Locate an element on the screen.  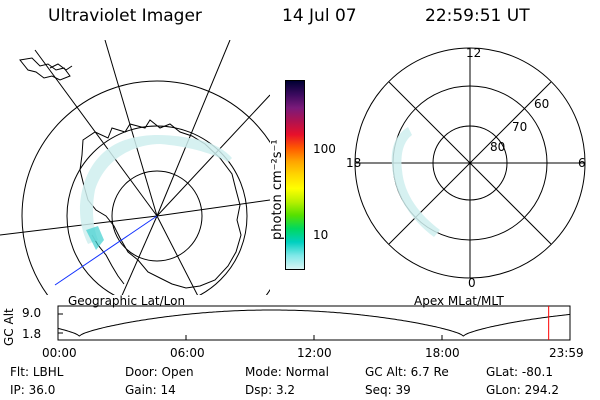
altitude-xtick-18: 18:00 is located at coordinates (442, 353).